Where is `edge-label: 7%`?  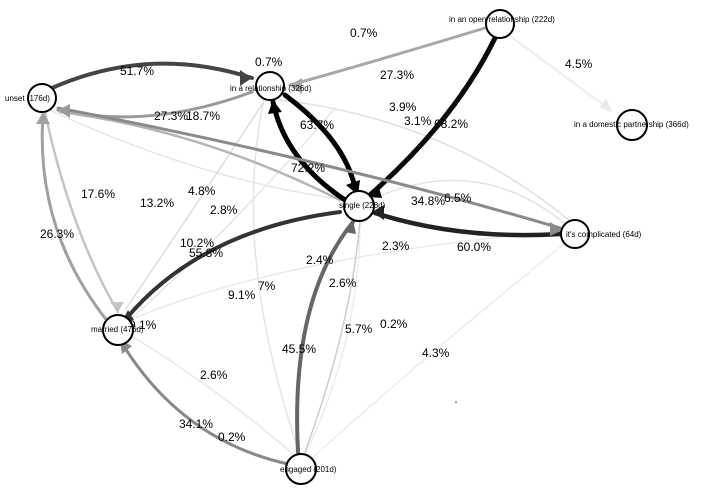 edge-label: 7% is located at coordinates (267, 286).